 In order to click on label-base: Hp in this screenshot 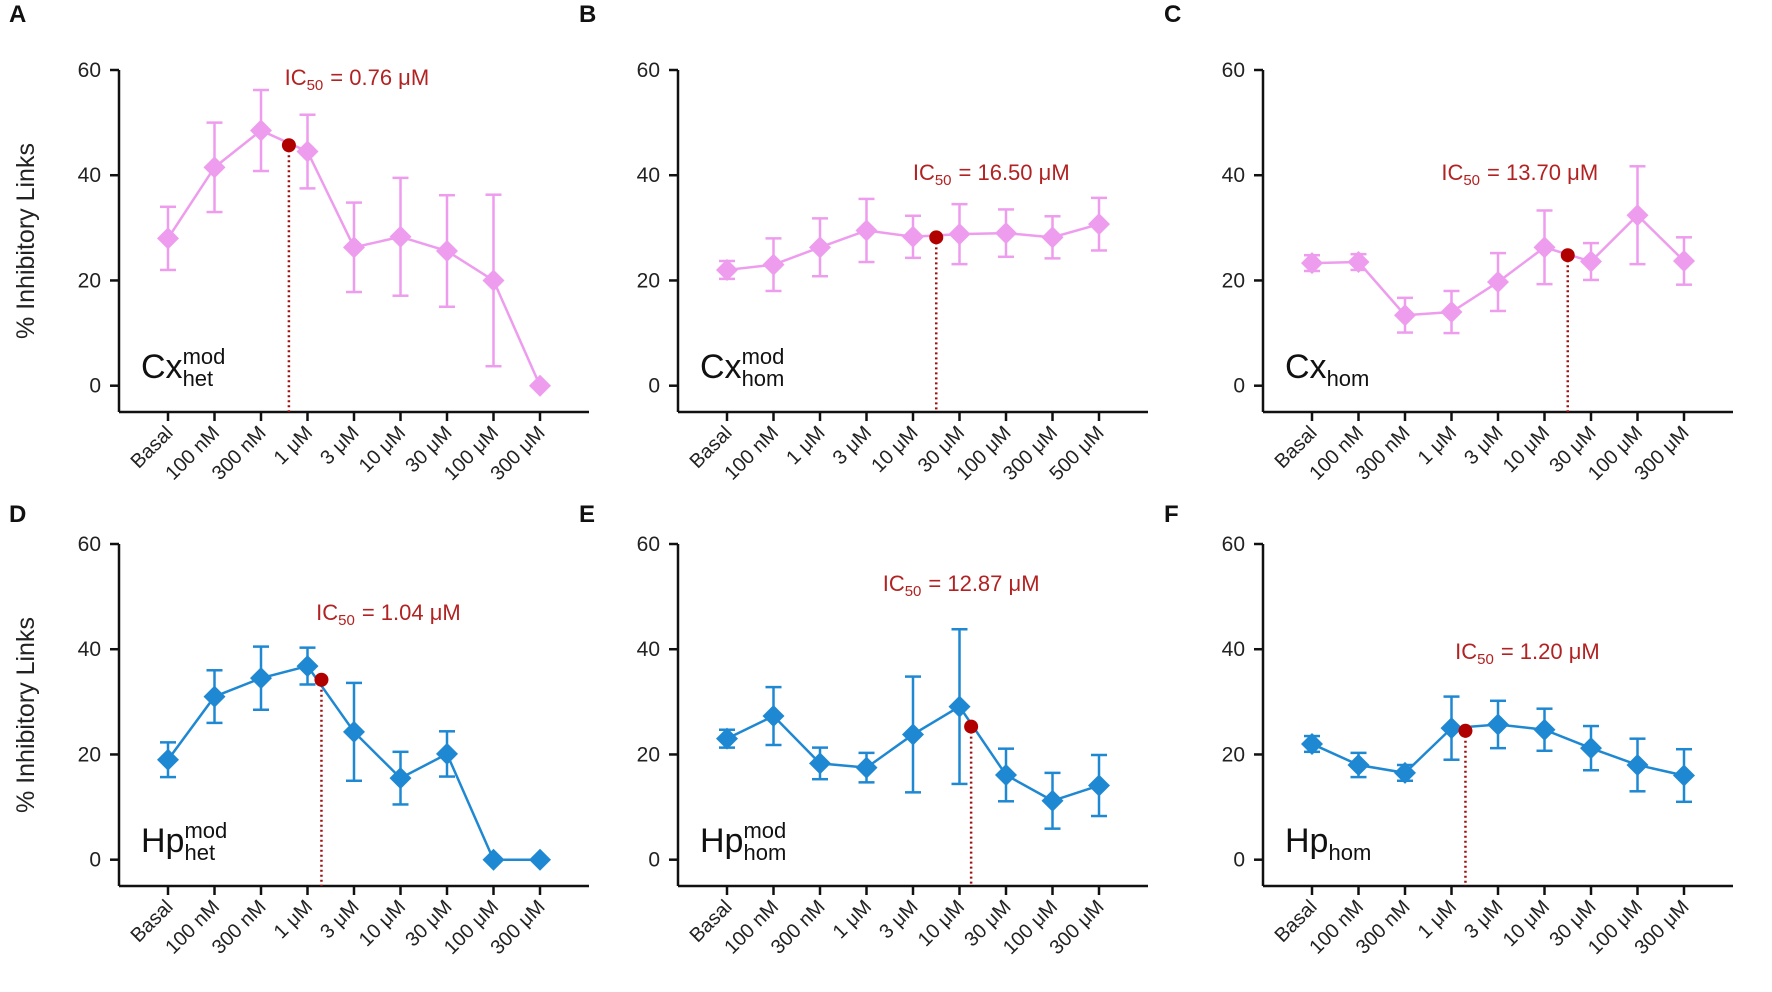, I will do `click(1306, 841)`.